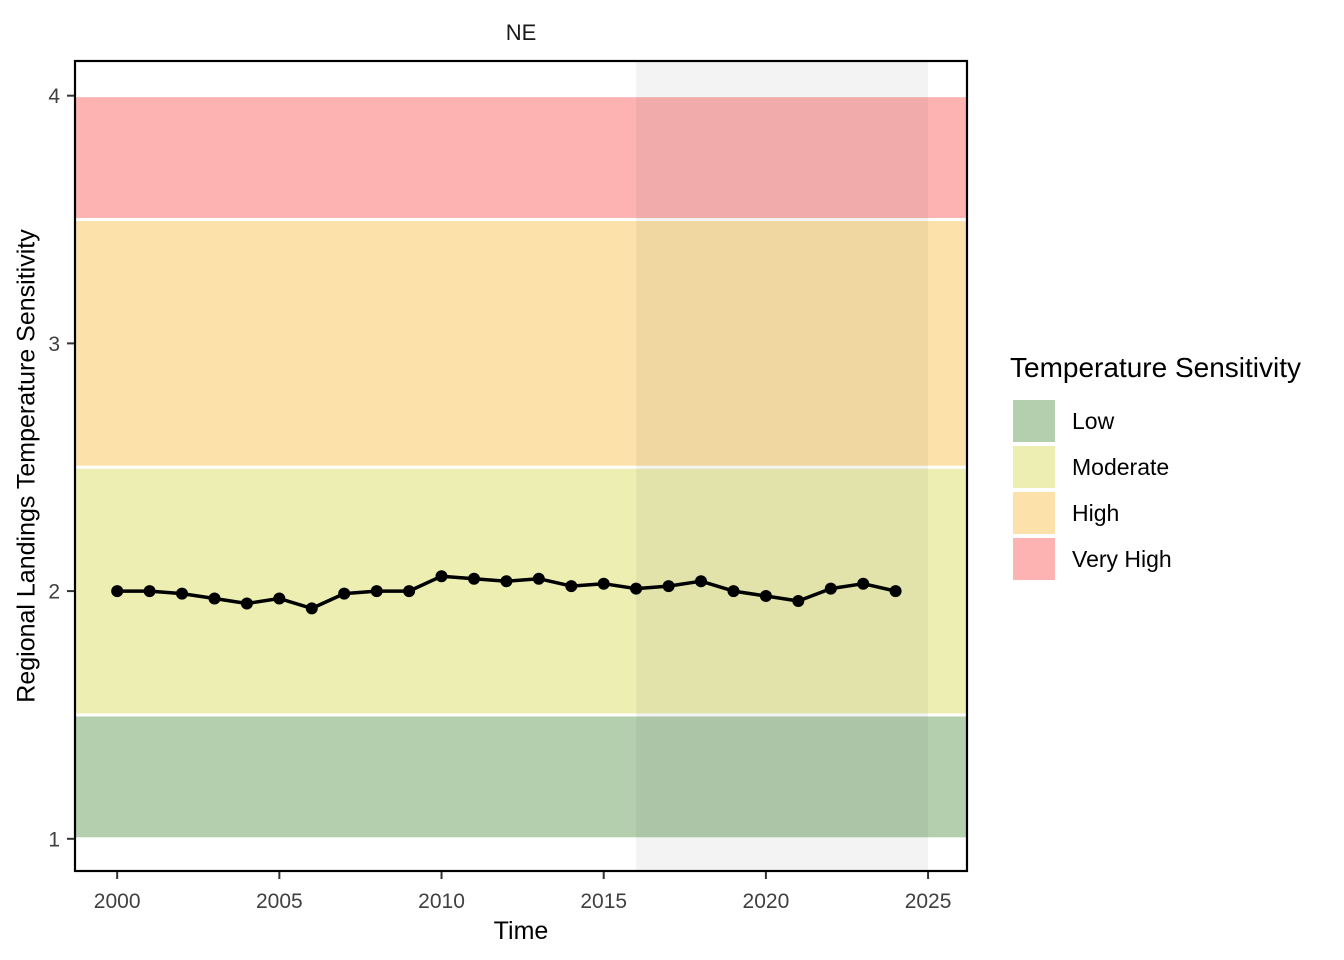 The width and height of the screenshot is (1344, 960). What do you see at coordinates (1156, 367) in the screenshot?
I see `legend-title: Temperature Sensitivity` at bounding box center [1156, 367].